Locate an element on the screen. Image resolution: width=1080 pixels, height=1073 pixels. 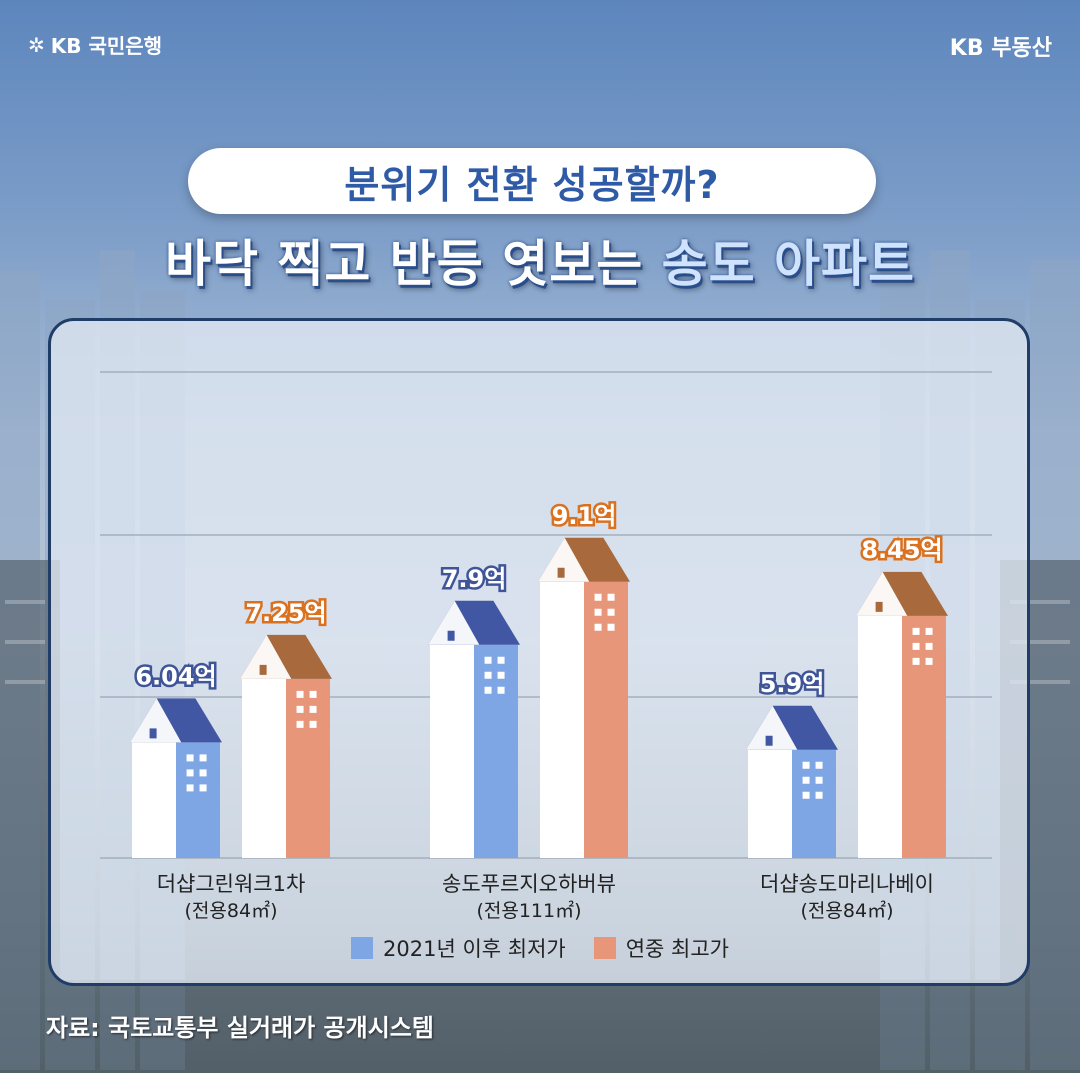
headline-part1: 바닥 찍고 반등 엿보는 is located at coordinates (413, 264).